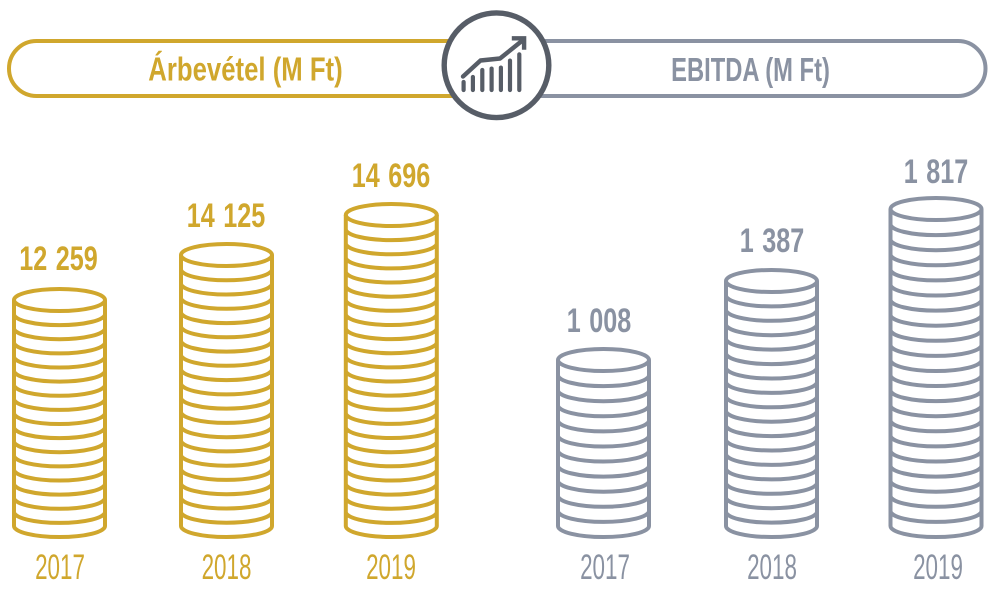 The width and height of the screenshot is (993, 597). I want to click on svg-text: Árbevétel (M Ft), so click(245, 69).